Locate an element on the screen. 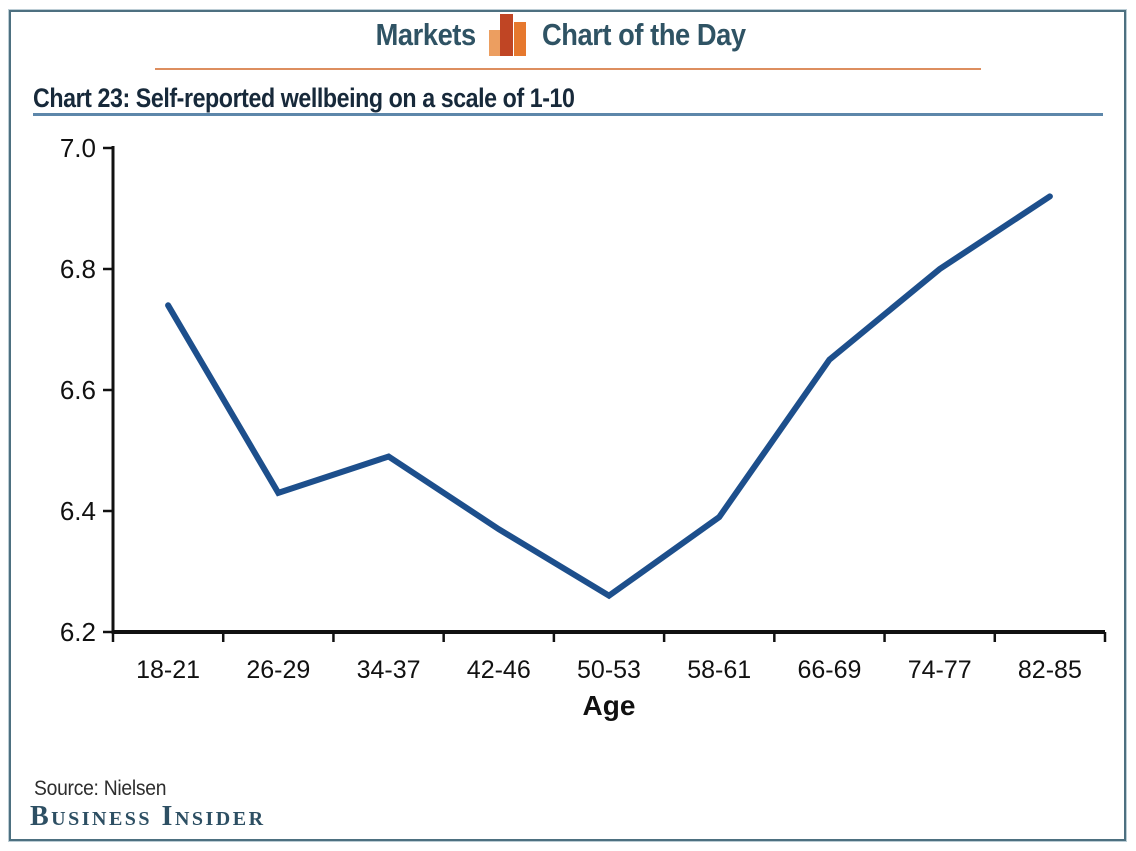  header-chart-of-the-day-label: Chart of the Day is located at coordinates (644, 34).